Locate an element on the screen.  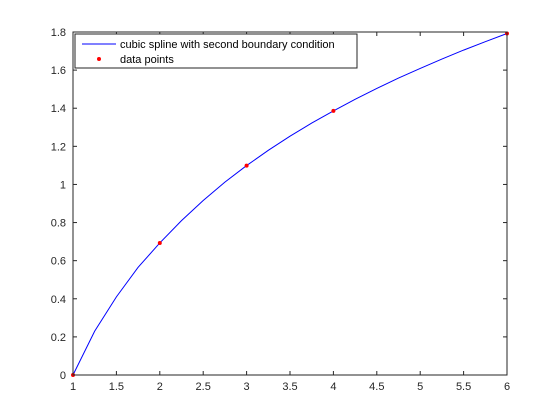
y-tick-label: 0.8 is located at coordinates (58, 224).